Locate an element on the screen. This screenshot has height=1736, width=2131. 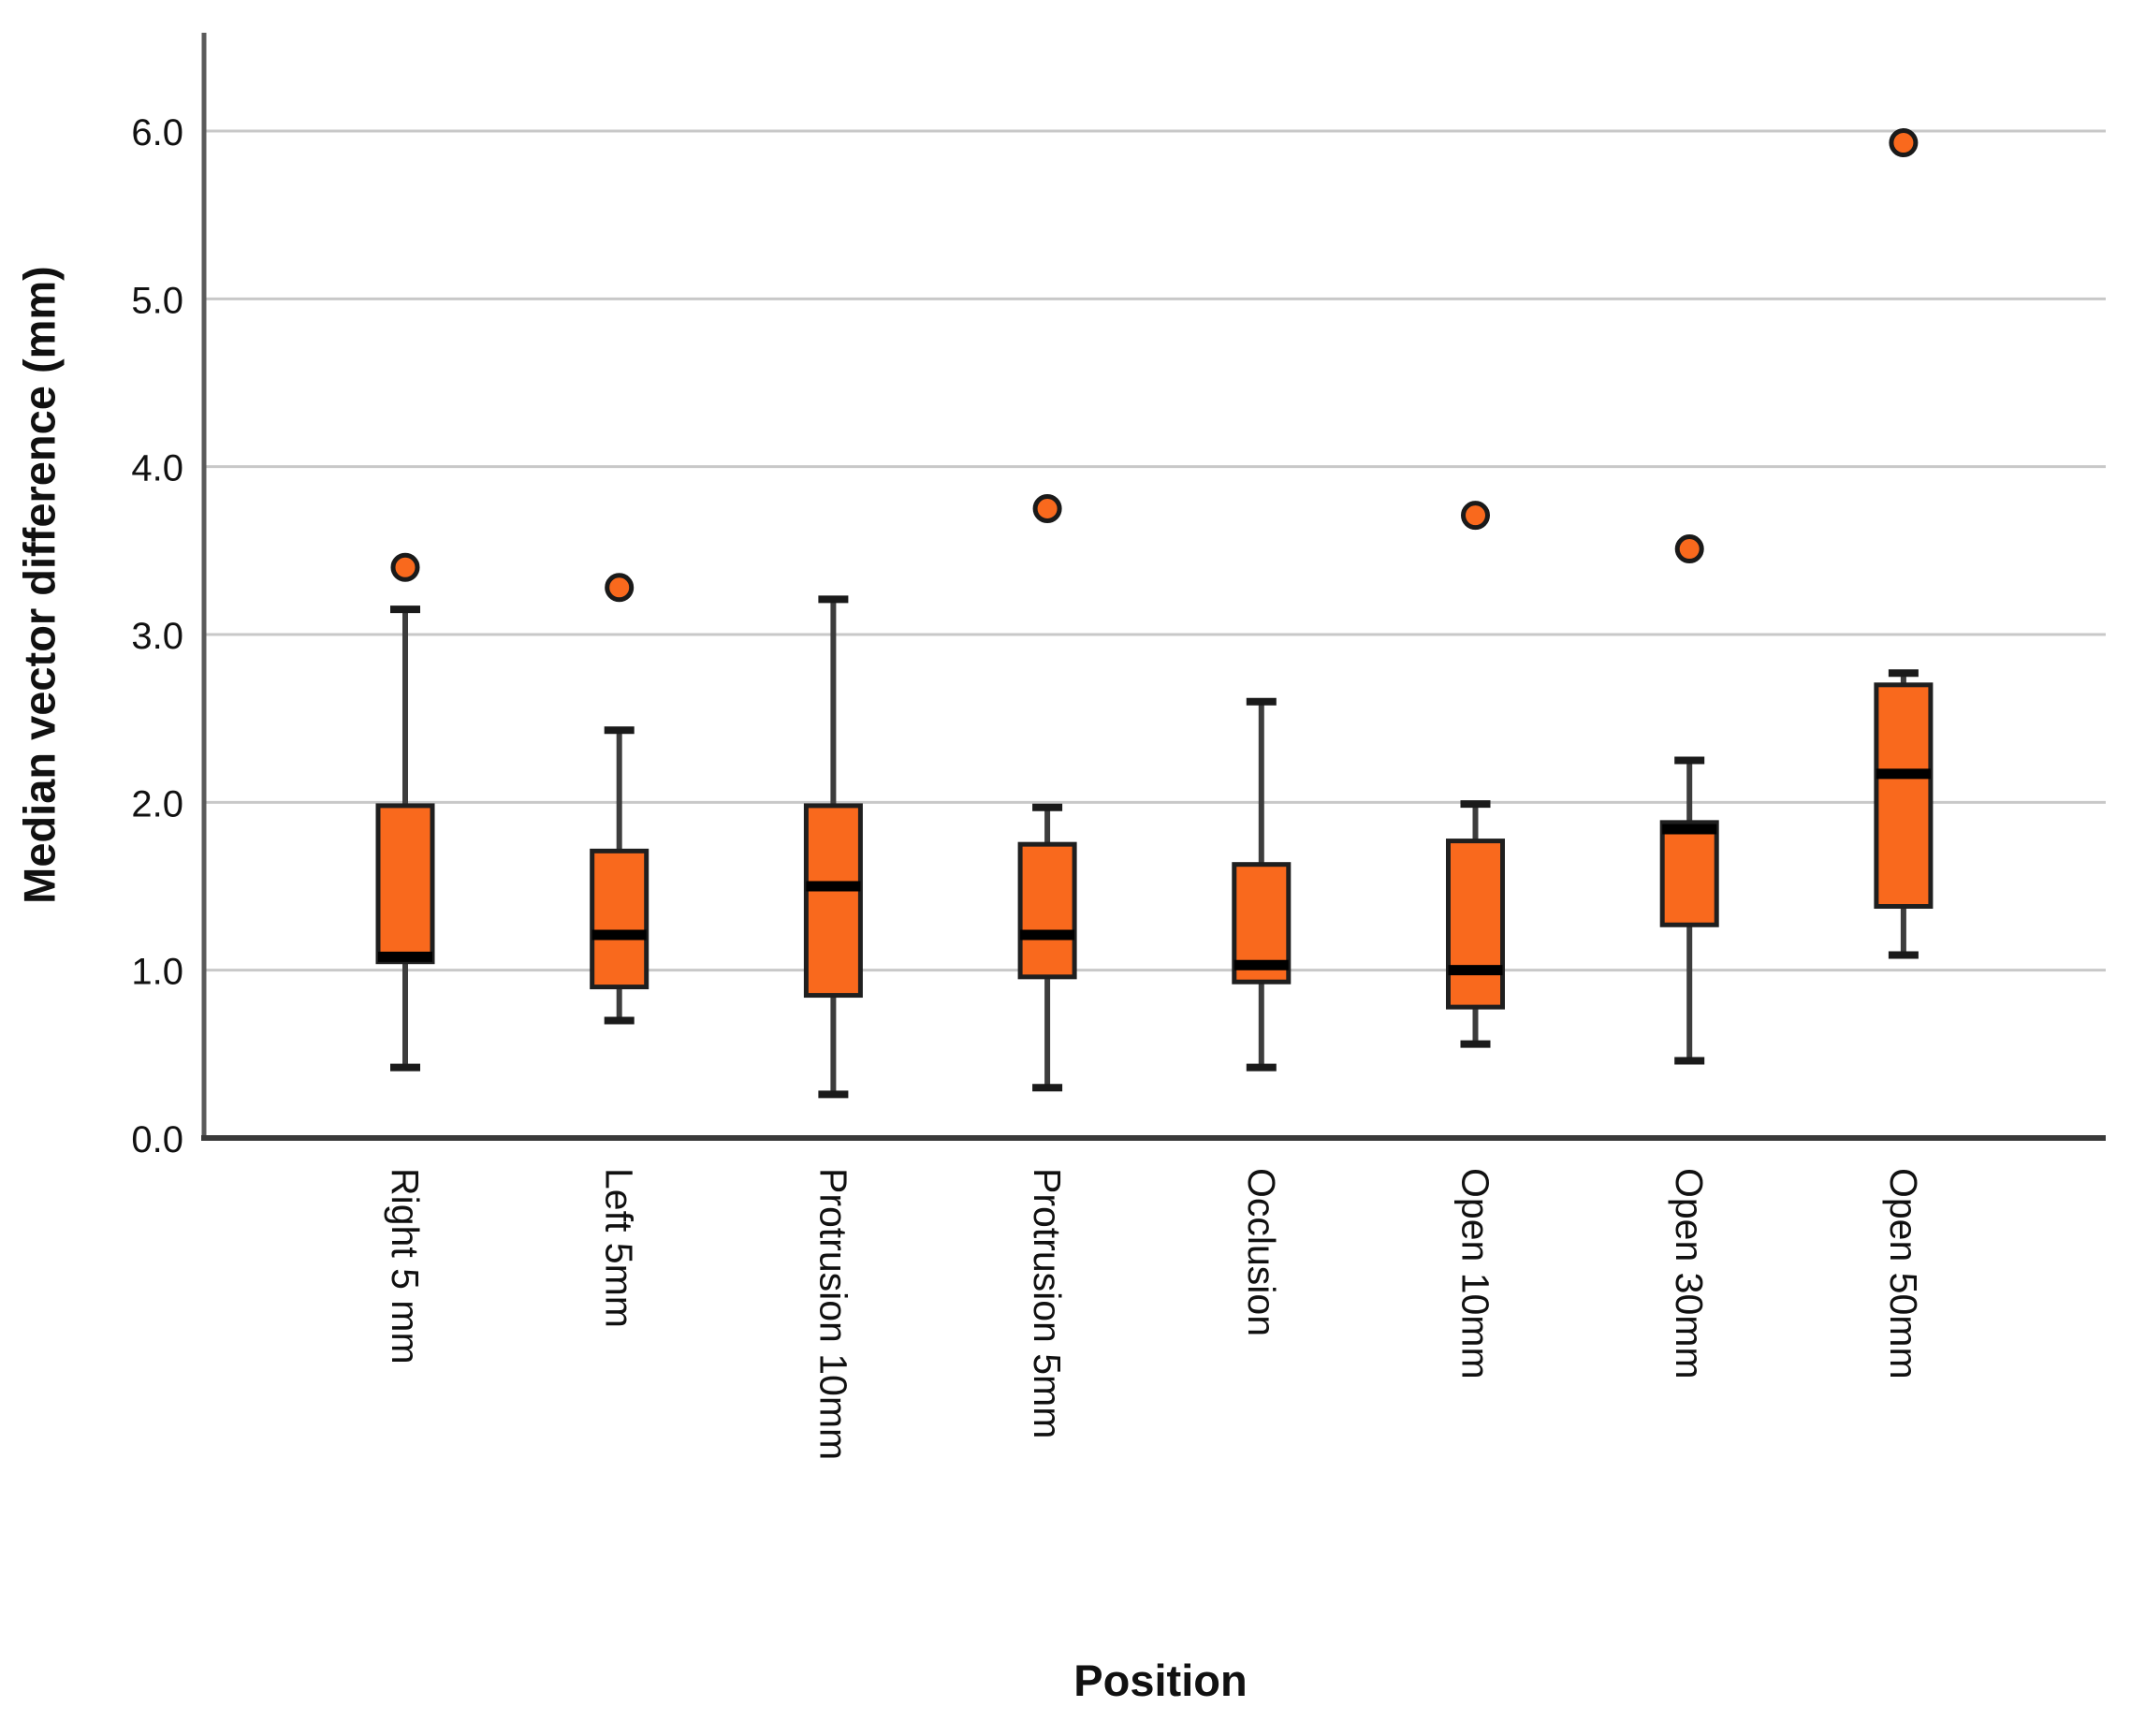
y-tick-label: 1.0 is located at coordinates (157, 972).